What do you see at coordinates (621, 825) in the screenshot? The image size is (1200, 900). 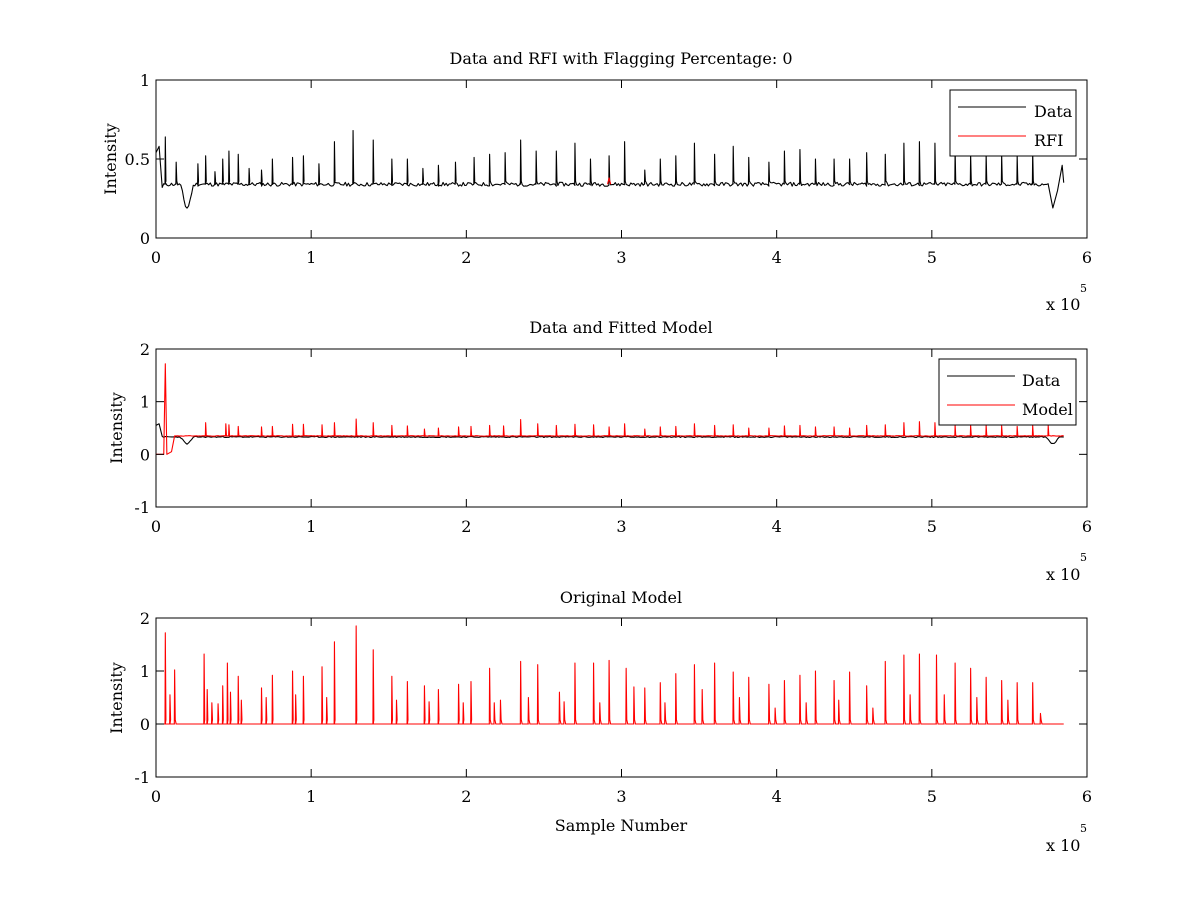 I see `panel-3-xlabel: Sample Number` at bounding box center [621, 825].